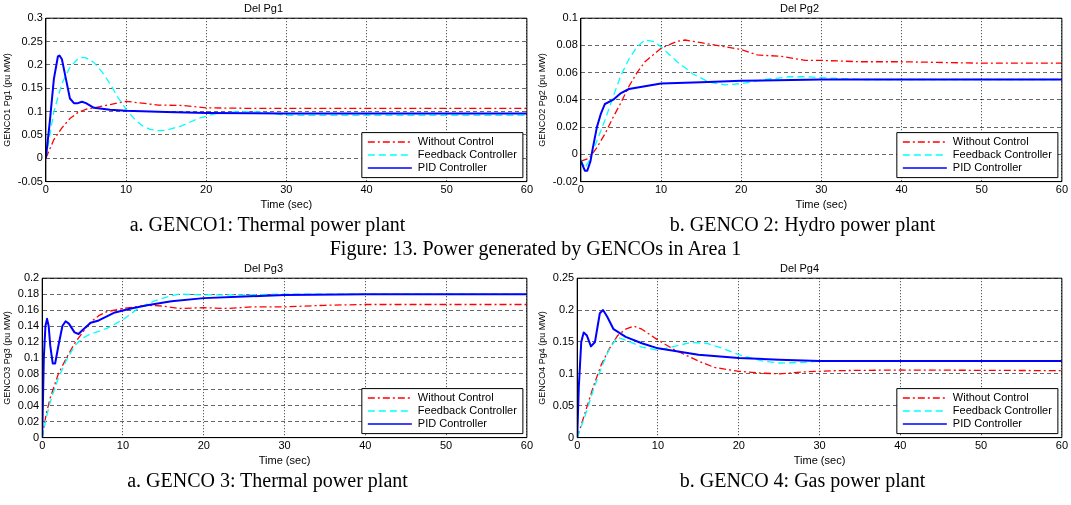 The height and width of the screenshot is (505, 1071). I want to click on chart-title: Del Pg3, so click(263, 267).